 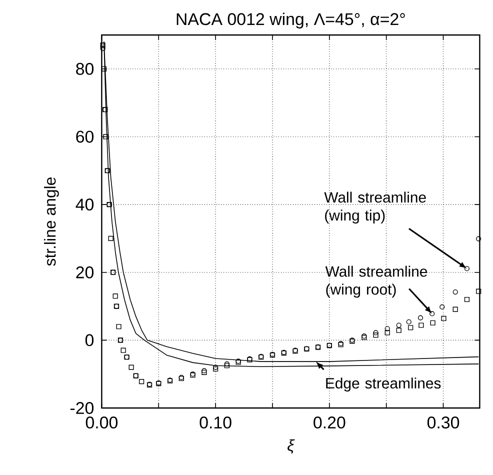 I want to click on x-tick-label: 0.20, so click(x=330, y=422).